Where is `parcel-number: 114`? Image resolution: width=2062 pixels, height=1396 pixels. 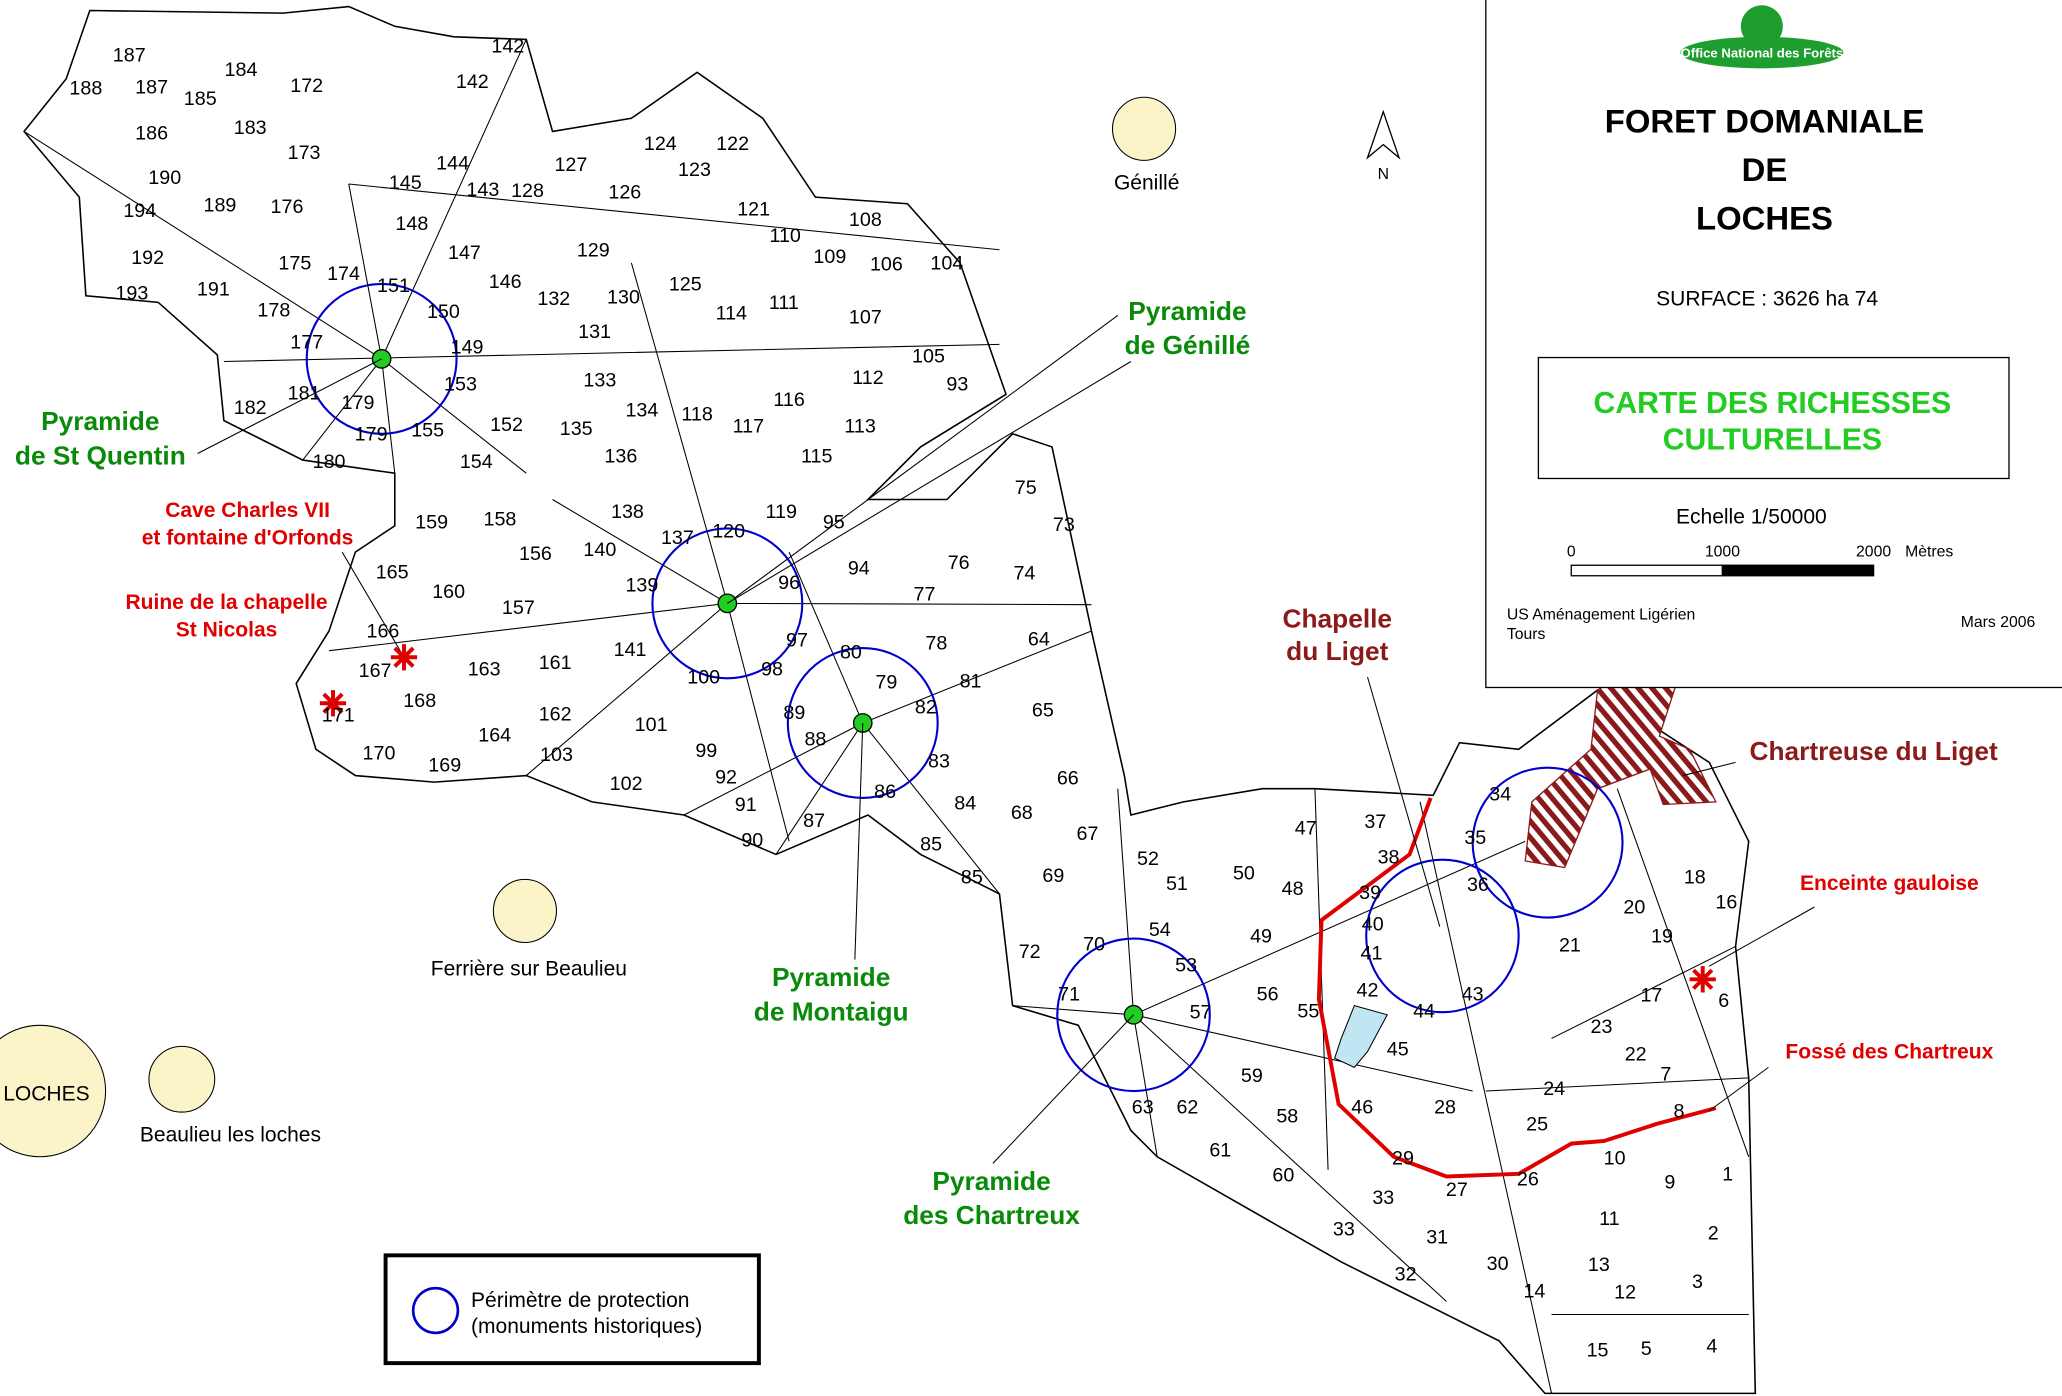
parcel-number: 114 is located at coordinates (731, 313).